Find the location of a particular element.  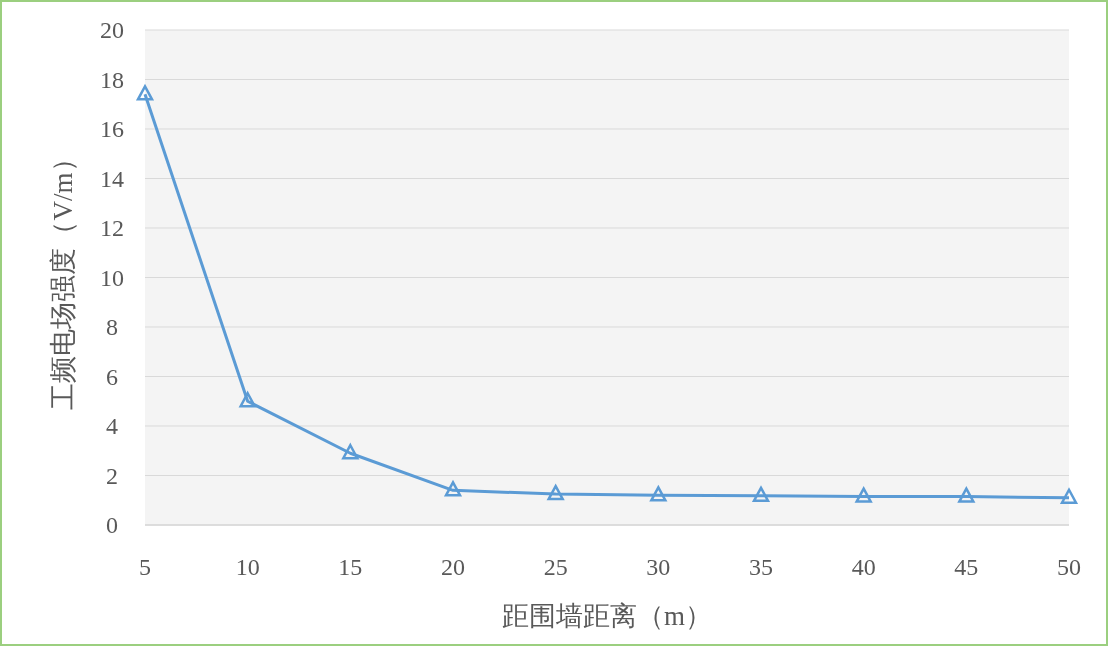

y-tick-label: 6 is located at coordinates (112, 376).